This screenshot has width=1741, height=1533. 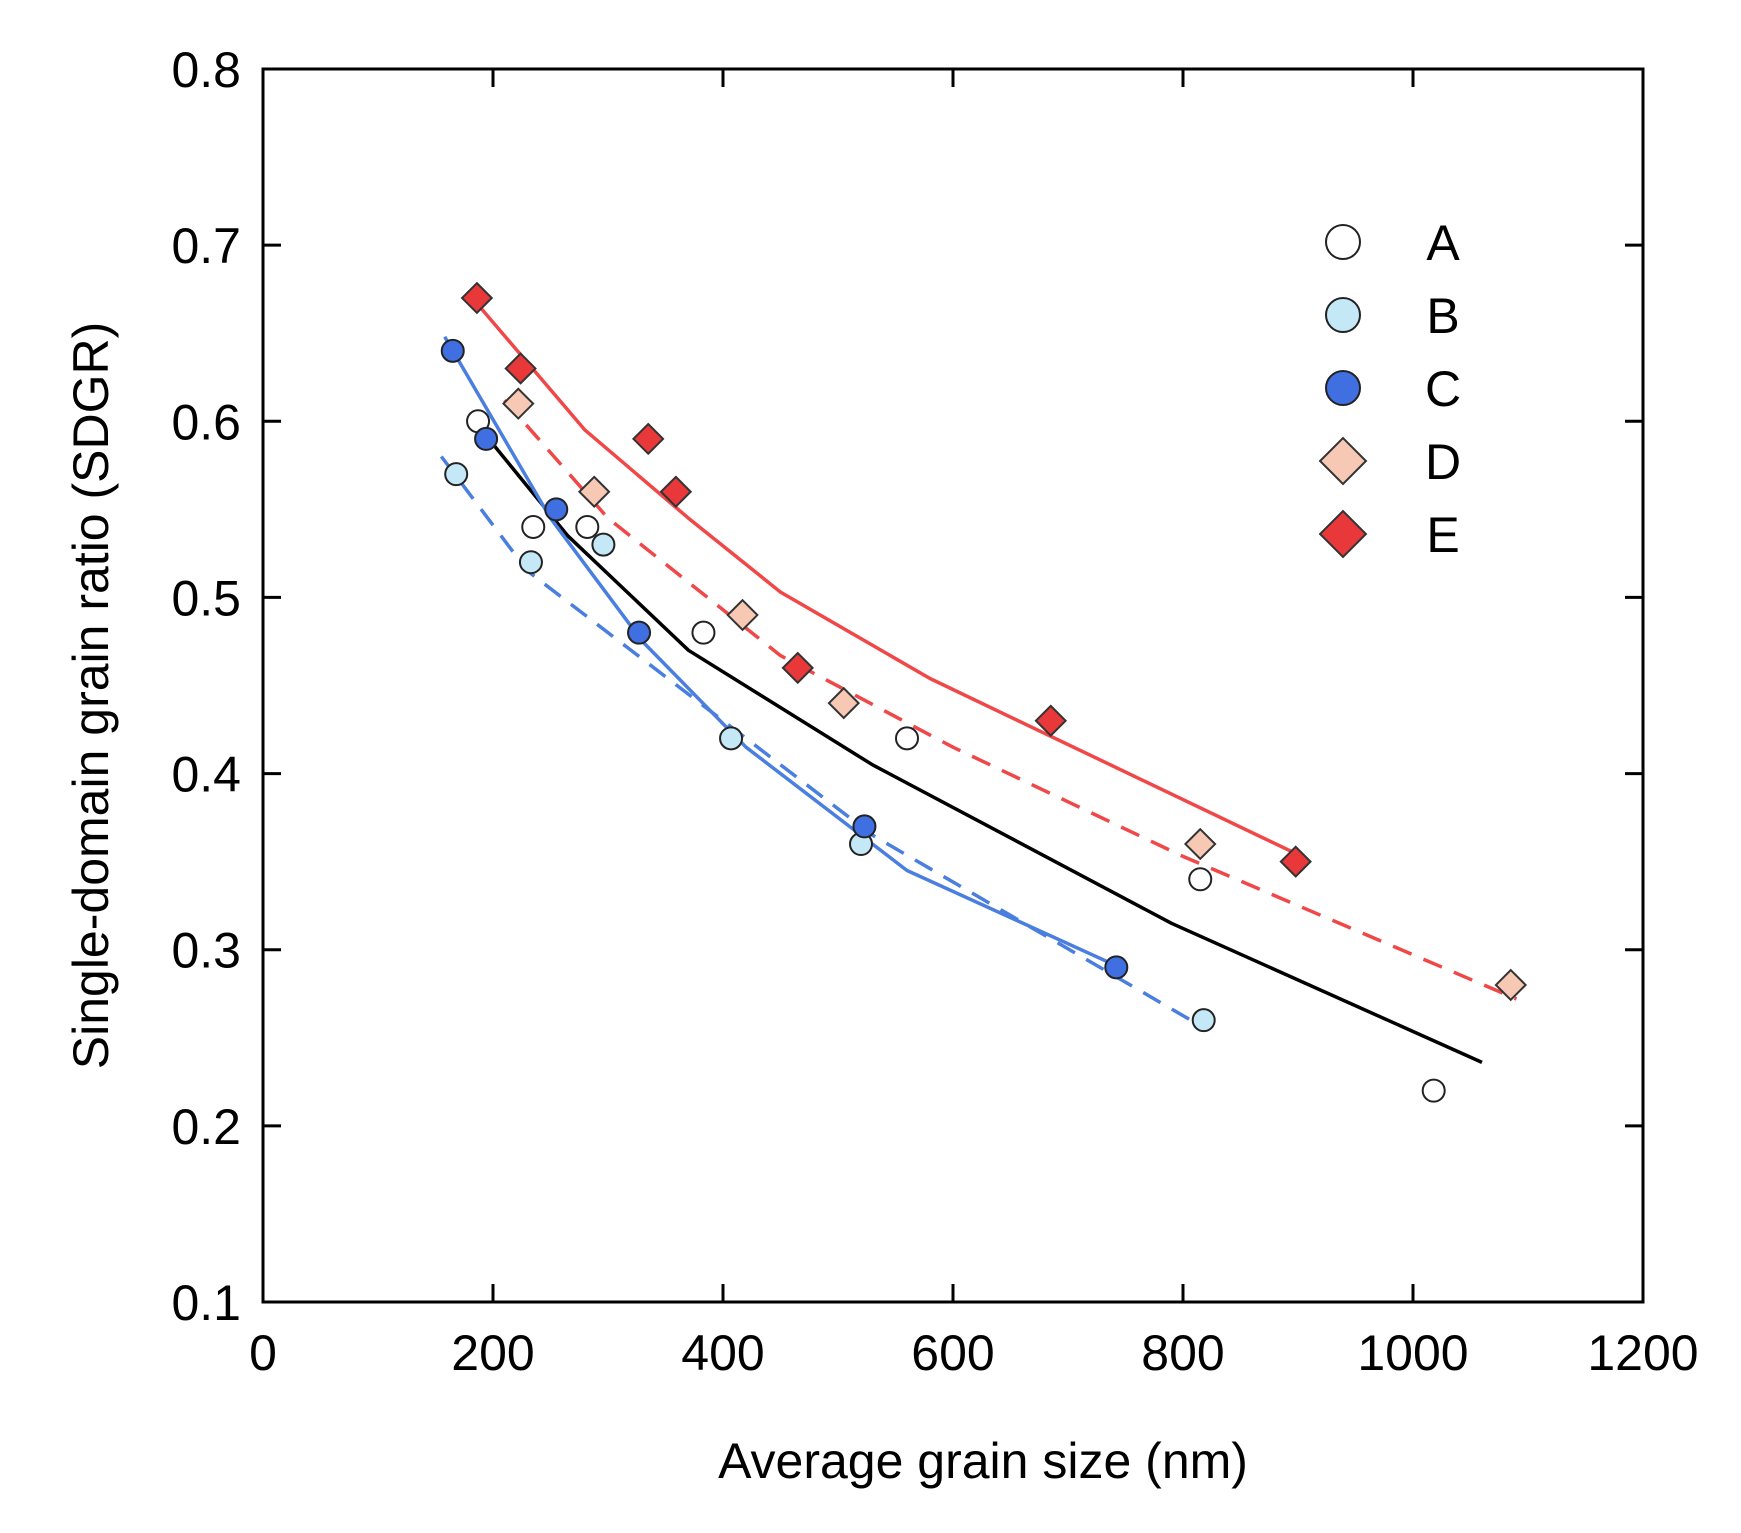 What do you see at coordinates (206, 951) in the screenshot?
I see `y-tick-label: 0.3` at bounding box center [206, 951].